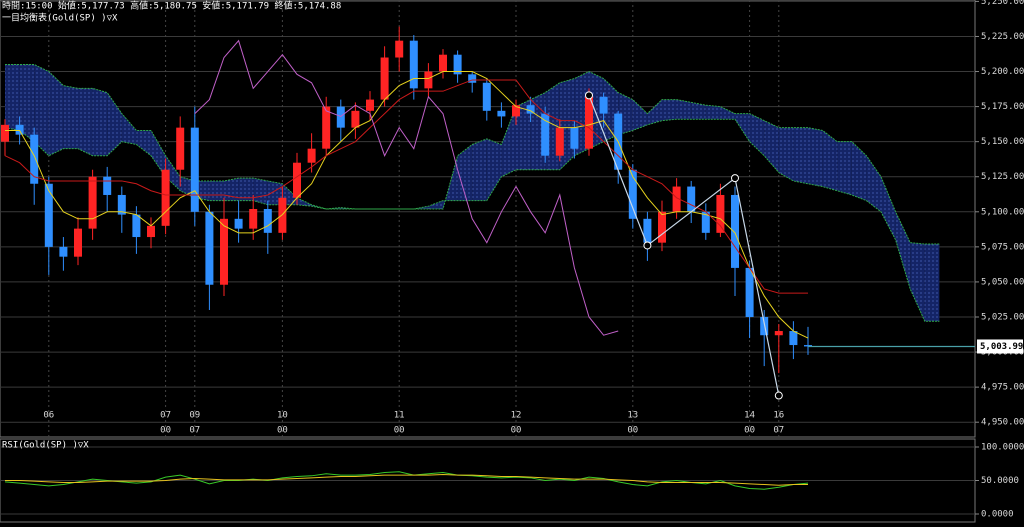 This screenshot has height=527, width=1024. Describe the element at coordinates (1002, 107) in the screenshot. I see `y-tick-label: 5,175.00` at that location.